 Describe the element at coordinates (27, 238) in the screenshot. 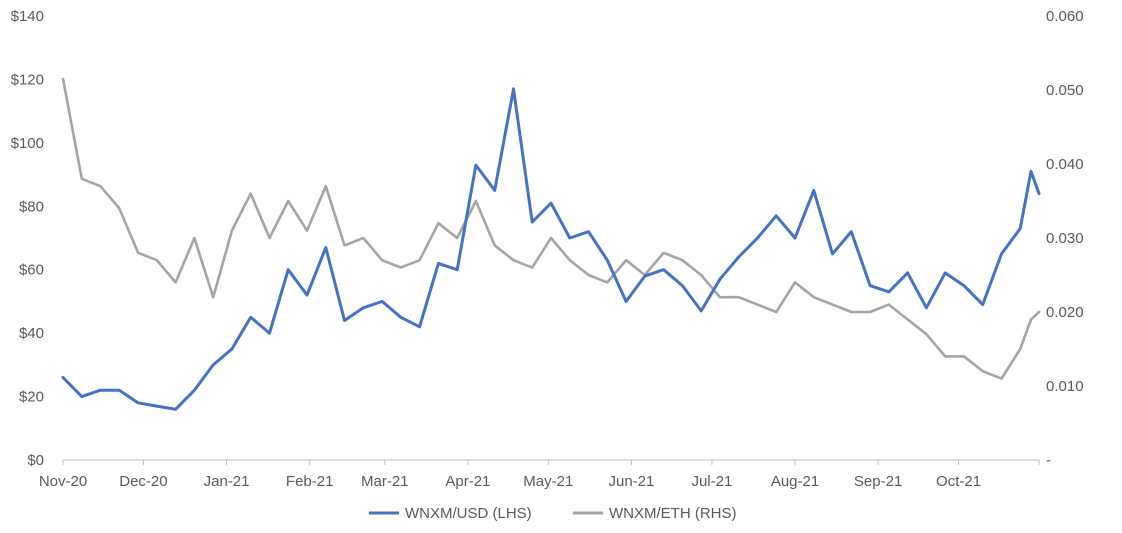

I see `left-axis: $0 $20 $40 $60 $80 $100 $120 $140` at that location.